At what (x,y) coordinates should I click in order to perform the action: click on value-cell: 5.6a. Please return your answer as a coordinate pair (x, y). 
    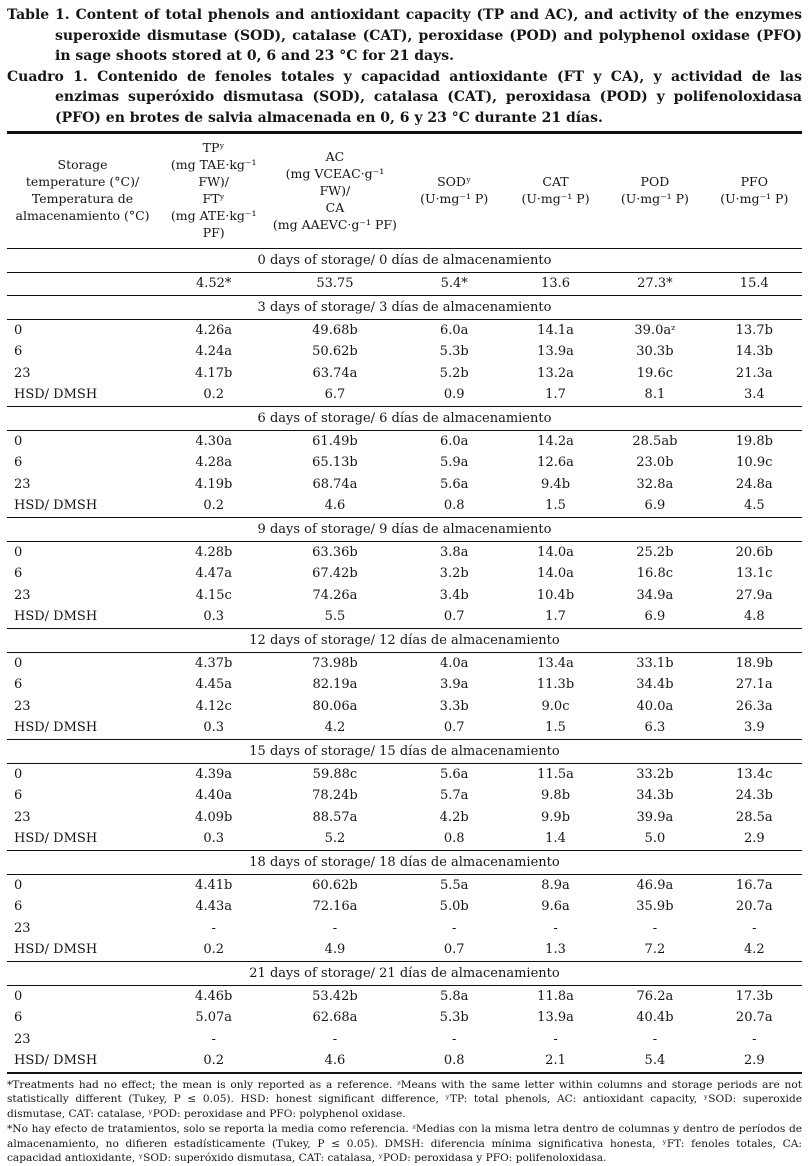
    Looking at the image, I should click on (454, 485).